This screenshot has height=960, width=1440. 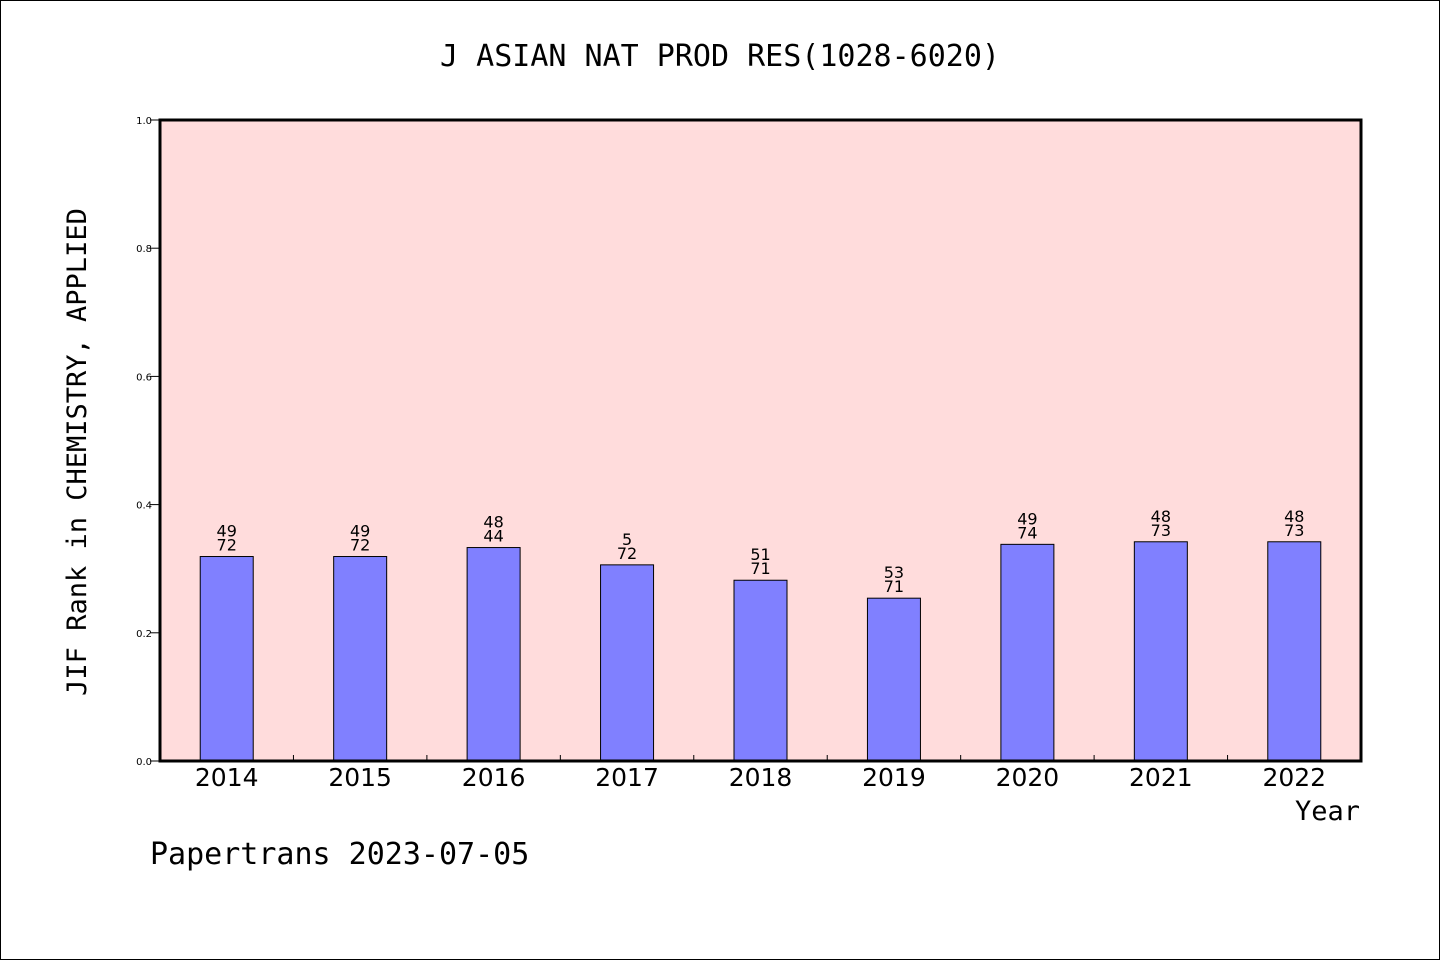 I want to click on x-tick-label: 2014, so click(x=227, y=777).